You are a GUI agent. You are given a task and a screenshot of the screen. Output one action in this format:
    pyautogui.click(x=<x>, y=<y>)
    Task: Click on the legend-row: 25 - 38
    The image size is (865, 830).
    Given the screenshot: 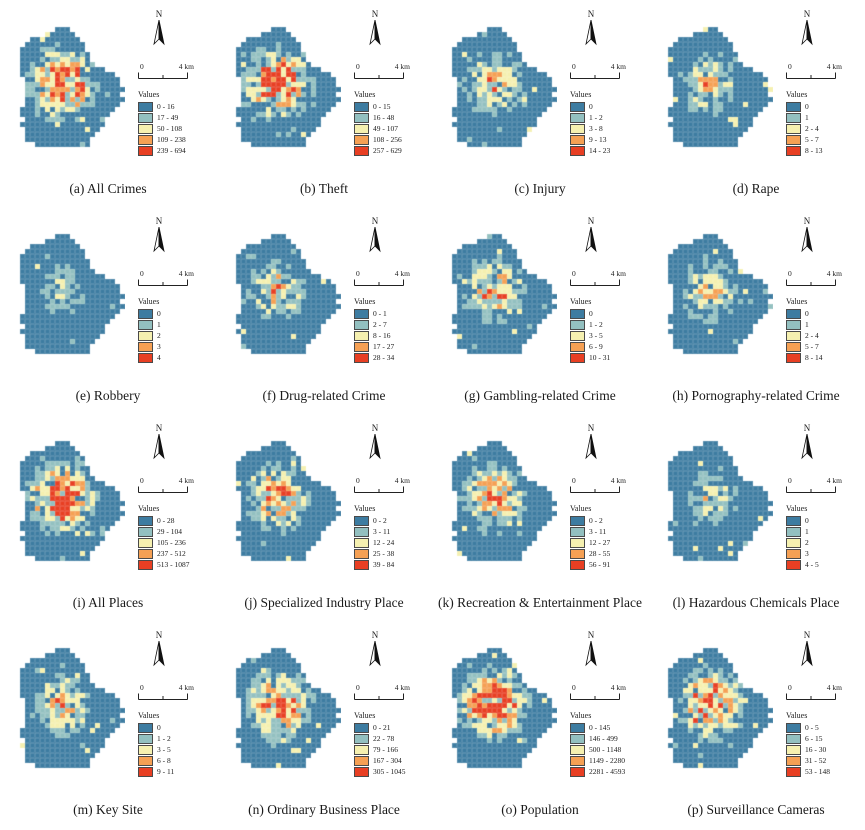 What is the action you would take?
    pyautogui.click(x=374, y=553)
    